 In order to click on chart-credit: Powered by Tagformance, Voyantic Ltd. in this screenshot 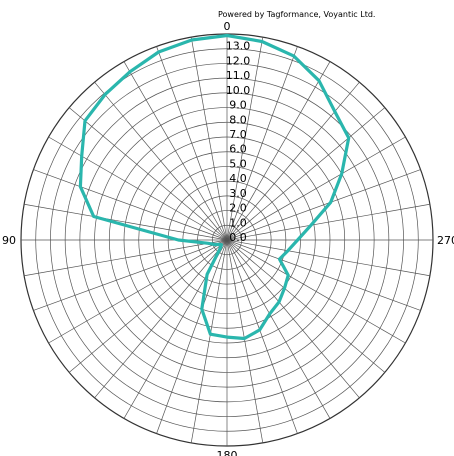, I will do `click(297, 14)`.